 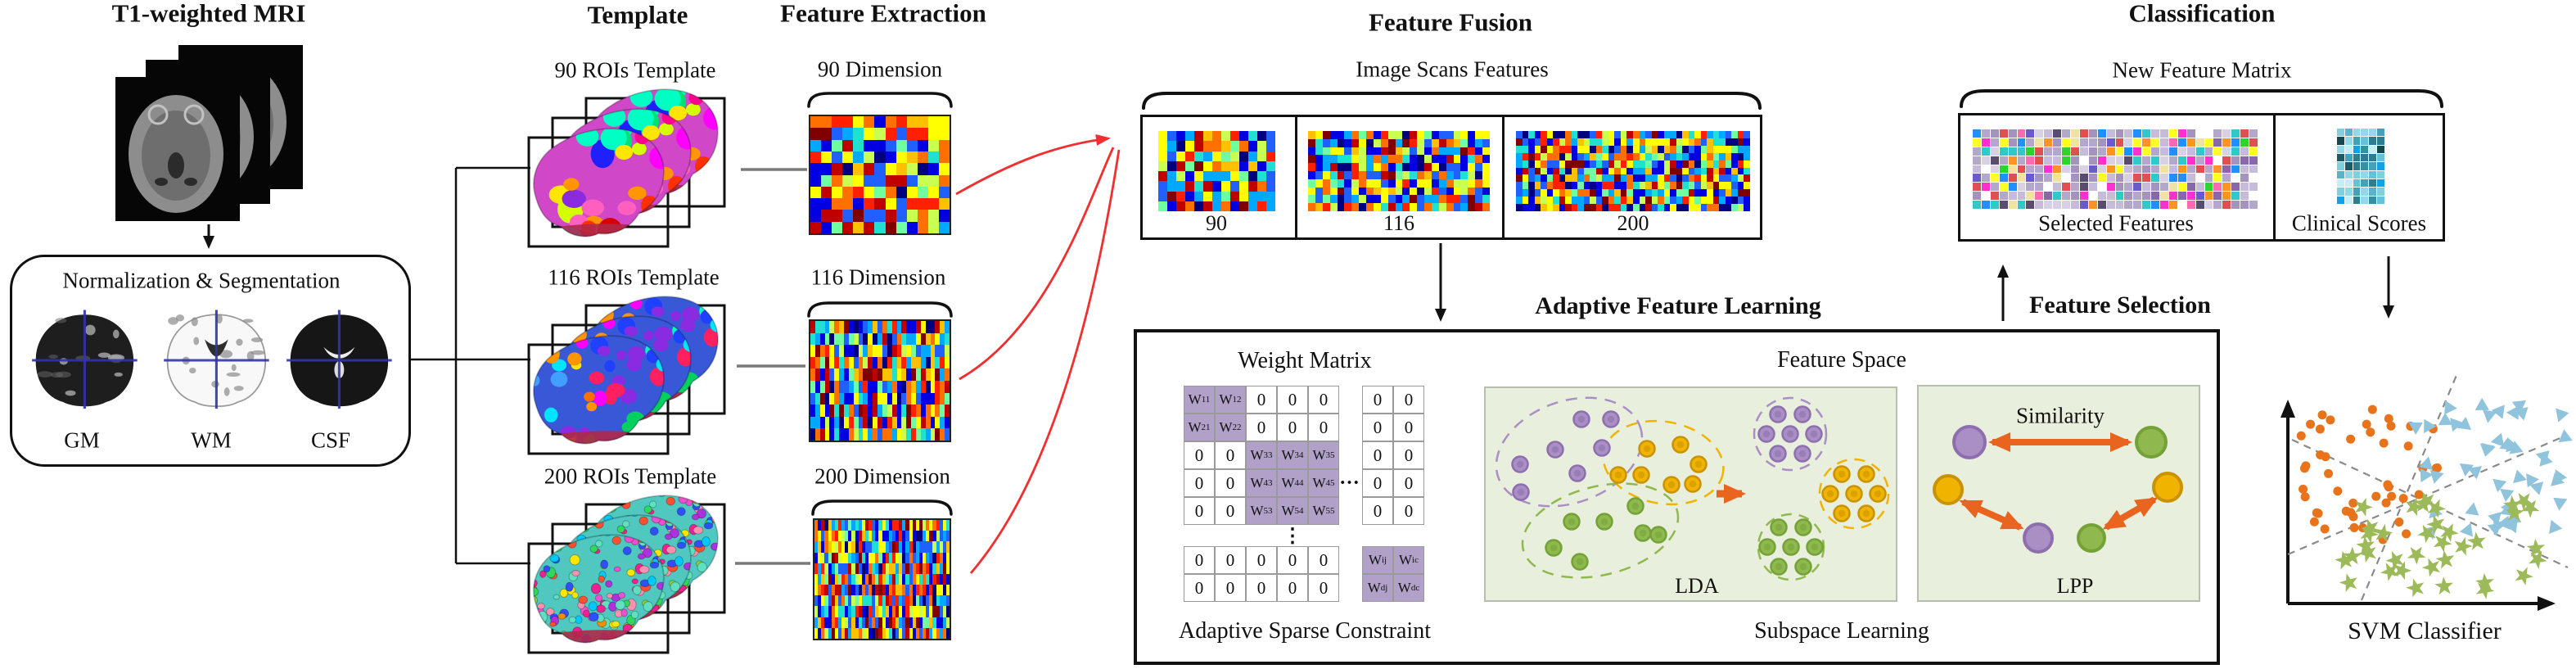 What do you see at coordinates (635, 70) in the screenshot?
I see `template-90-label: 90 ROIs Template` at bounding box center [635, 70].